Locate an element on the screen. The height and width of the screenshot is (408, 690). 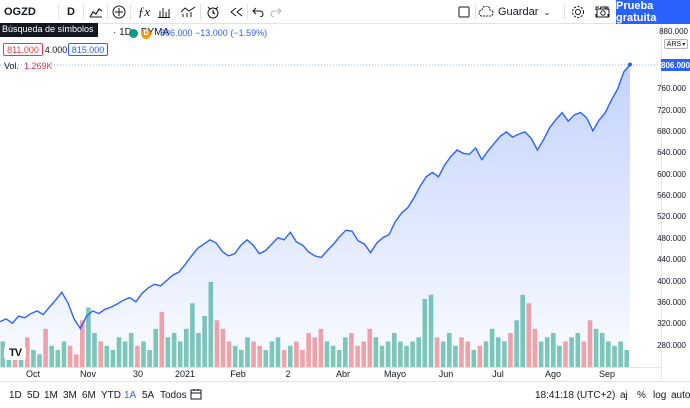
fullscreen-button is located at coordinates (602, 12).